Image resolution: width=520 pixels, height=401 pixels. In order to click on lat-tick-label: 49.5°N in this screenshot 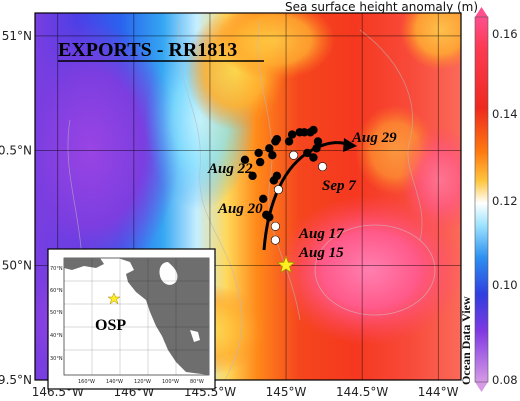, I will do `click(16, 380)`.